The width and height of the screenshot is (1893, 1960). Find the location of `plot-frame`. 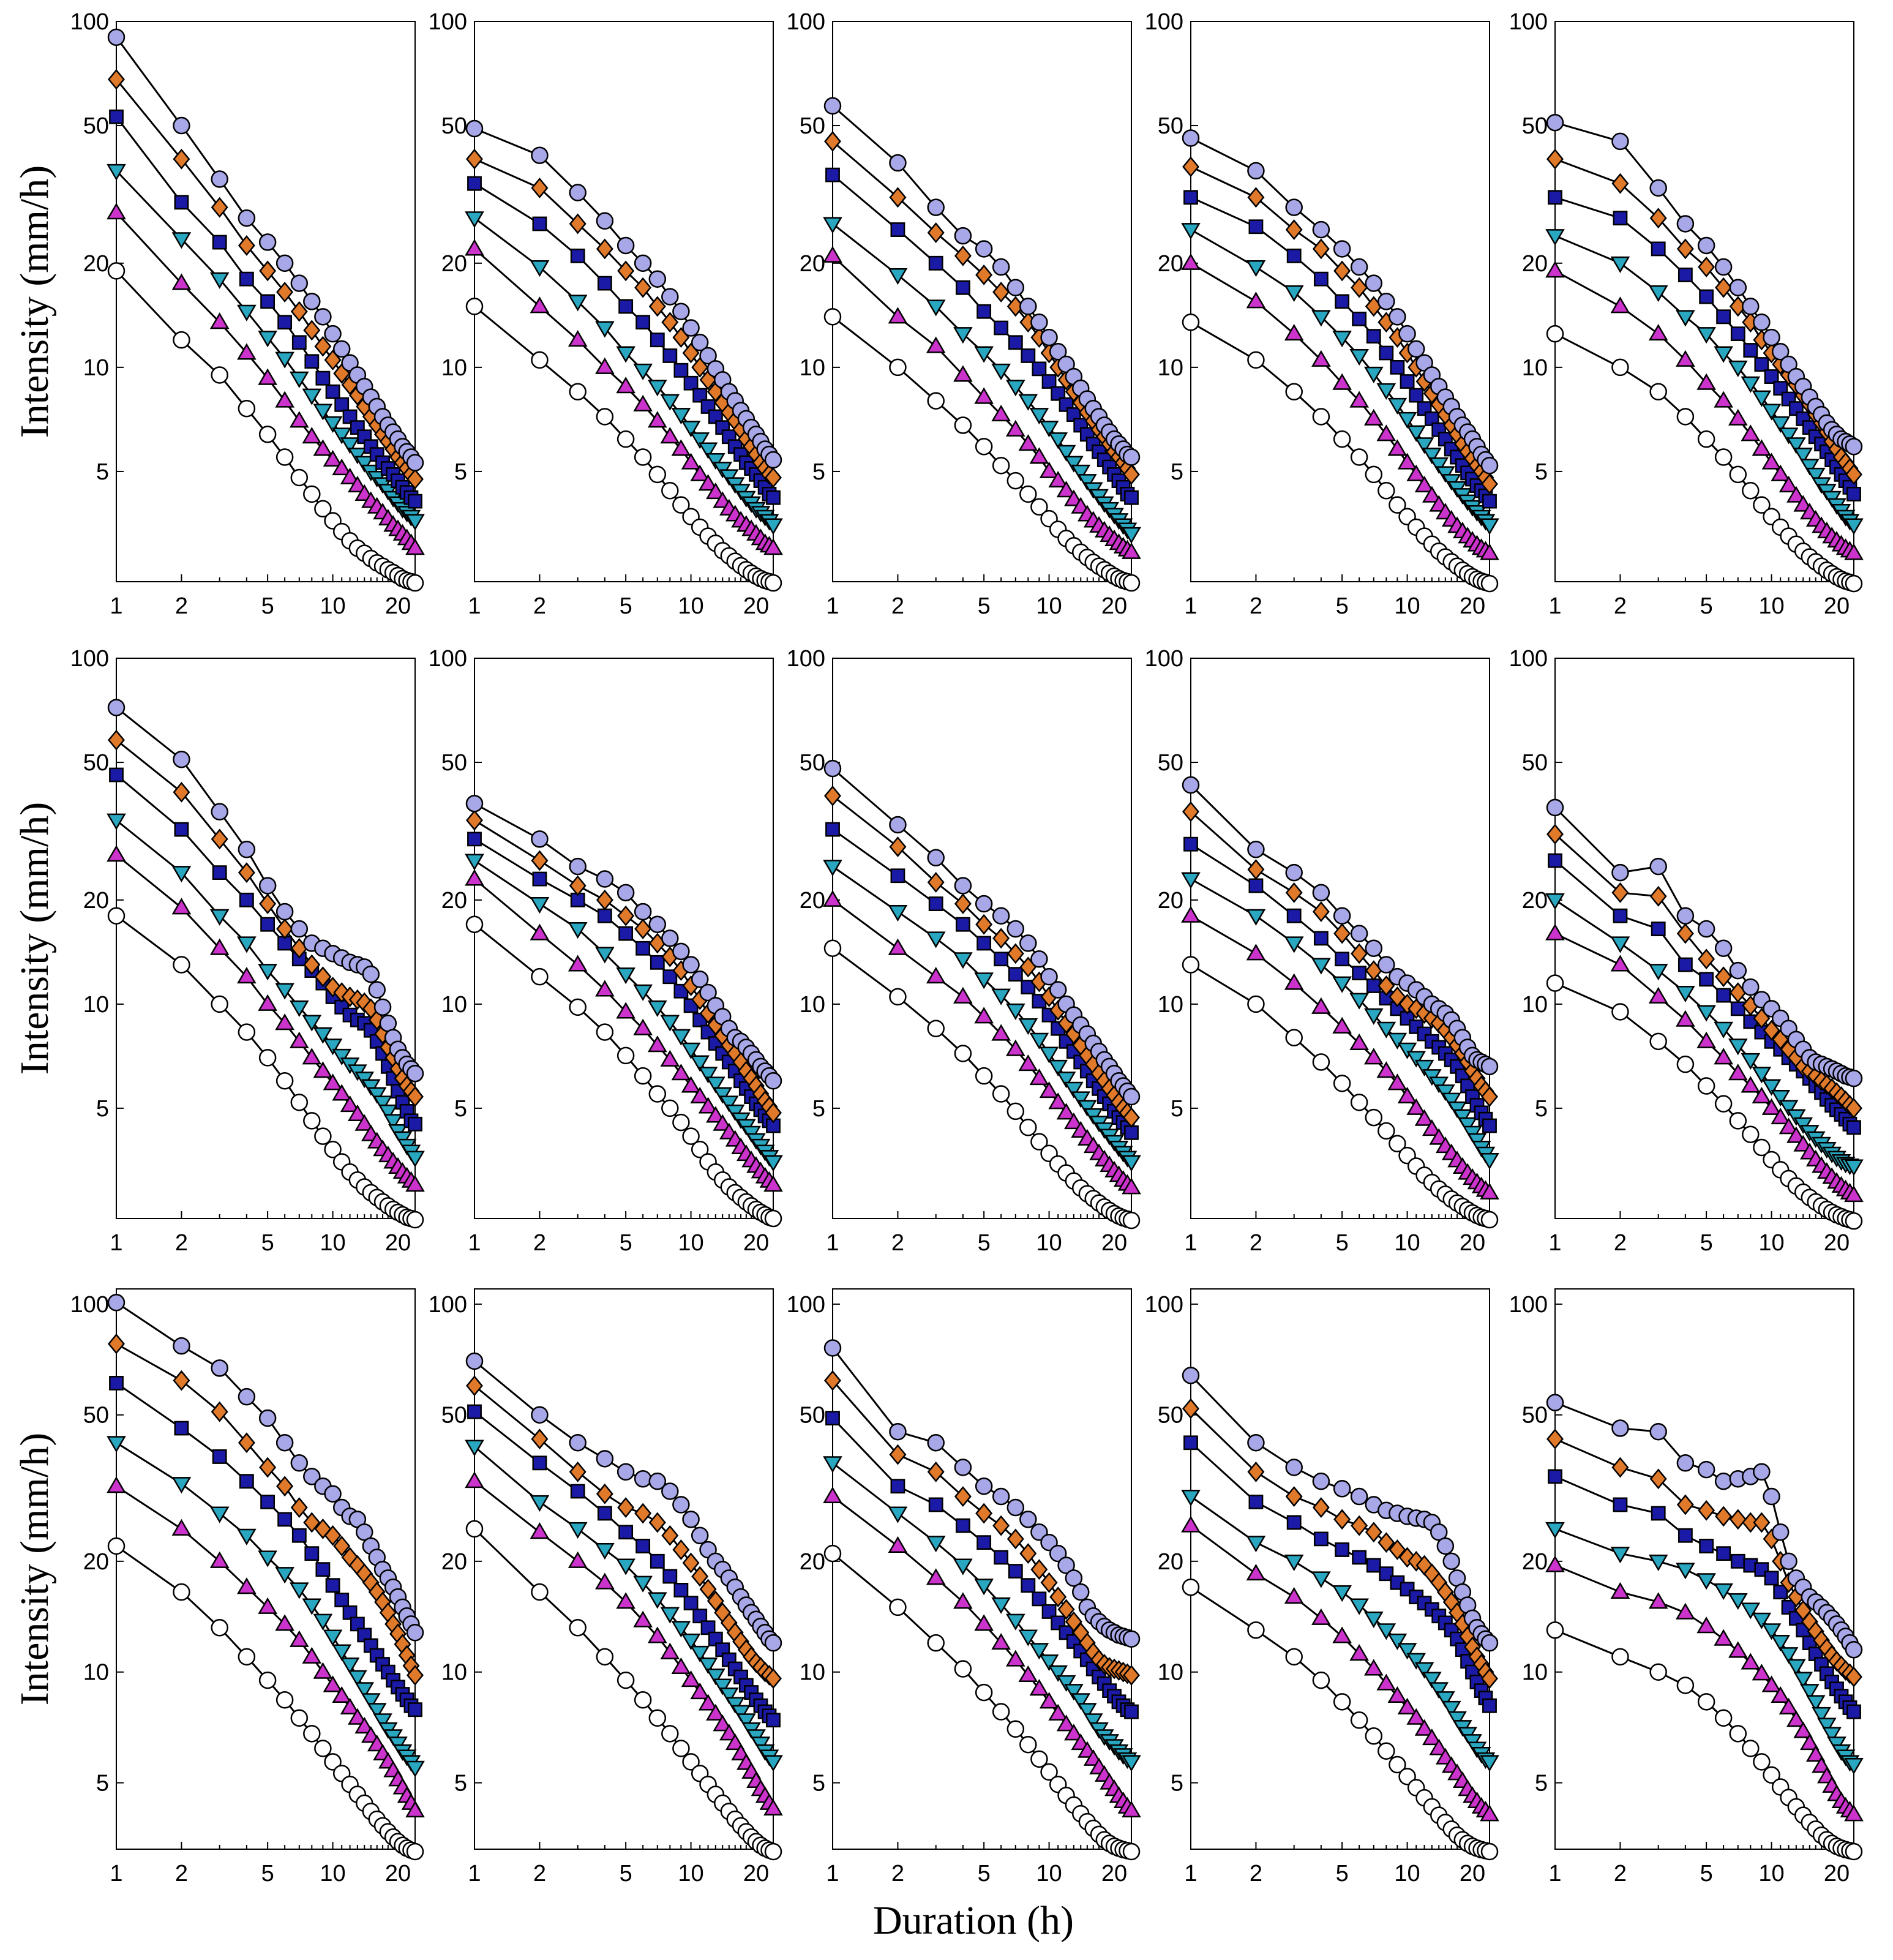

plot-frame is located at coordinates (1340, 1569).